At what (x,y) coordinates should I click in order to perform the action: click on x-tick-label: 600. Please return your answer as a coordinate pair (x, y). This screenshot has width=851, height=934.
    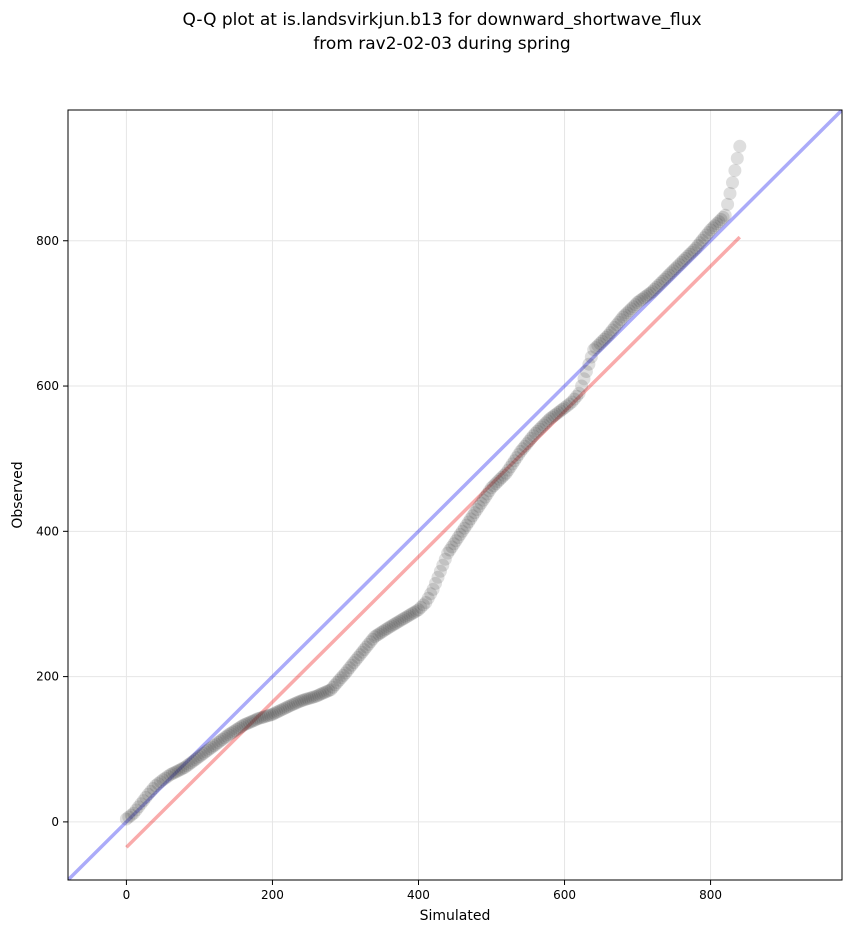
    Looking at the image, I should click on (564, 895).